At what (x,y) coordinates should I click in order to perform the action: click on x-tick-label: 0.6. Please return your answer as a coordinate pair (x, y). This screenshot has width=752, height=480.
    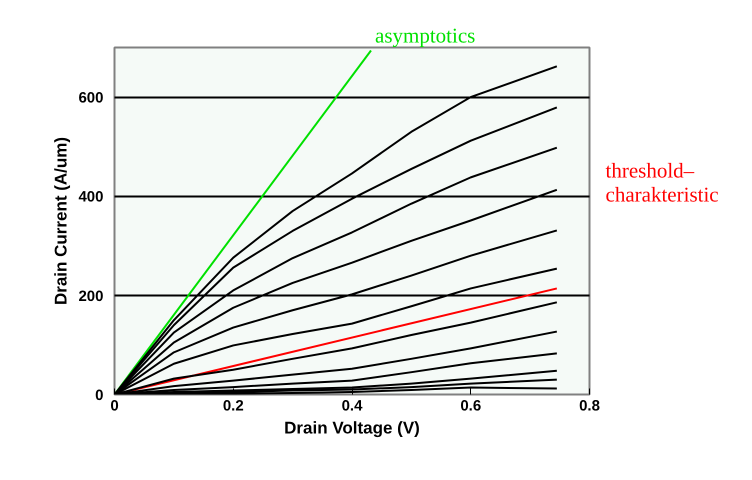
    Looking at the image, I should click on (471, 406).